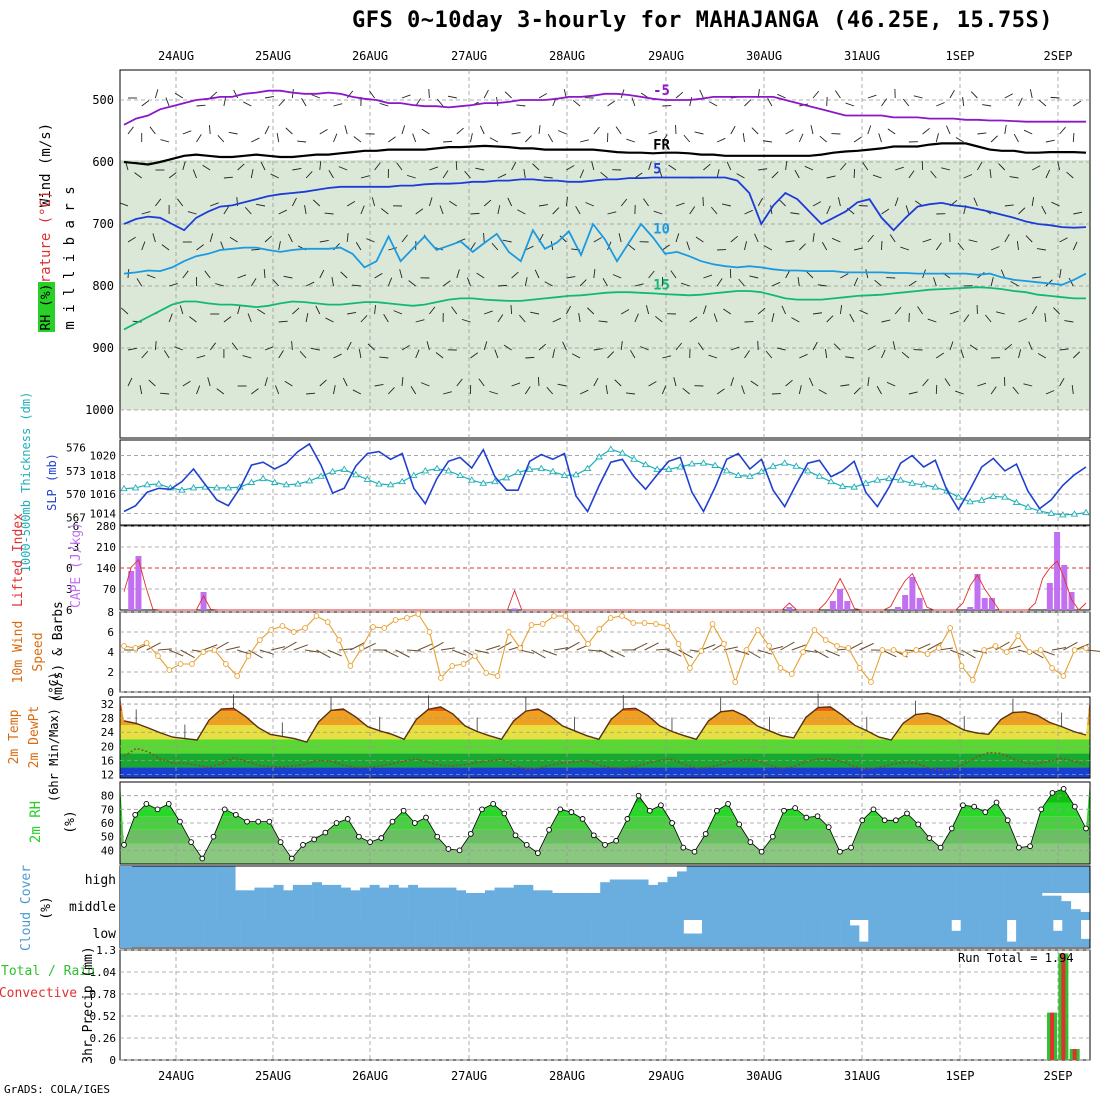 The image size is (1100, 1100). What do you see at coordinates (72, 547) in the screenshot?
I see `lifted-index-tick-label: -3` at bounding box center [72, 547].